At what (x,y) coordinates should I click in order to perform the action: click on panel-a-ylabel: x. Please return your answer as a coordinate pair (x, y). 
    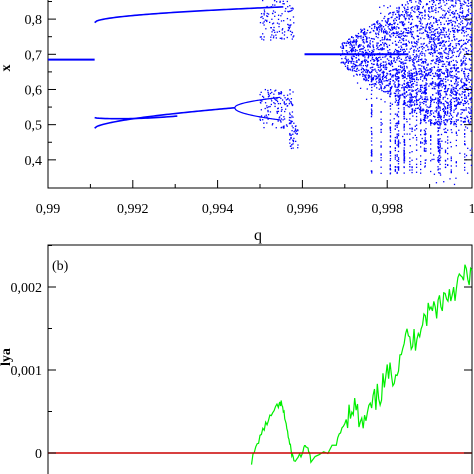
    Looking at the image, I should click on (7, 68).